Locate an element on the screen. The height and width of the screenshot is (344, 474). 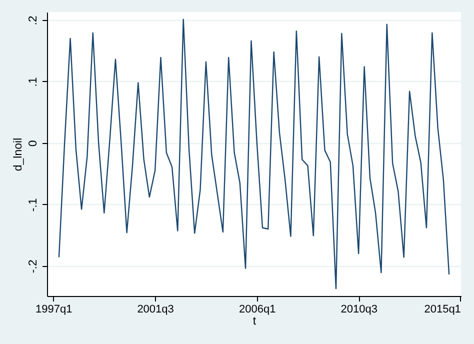
x-tick-label: 2001q3 is located at coordinates (155, 310).